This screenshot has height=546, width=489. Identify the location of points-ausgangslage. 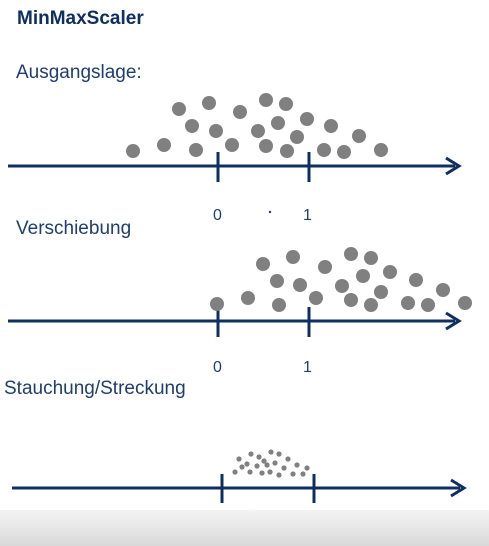
(257, 126).